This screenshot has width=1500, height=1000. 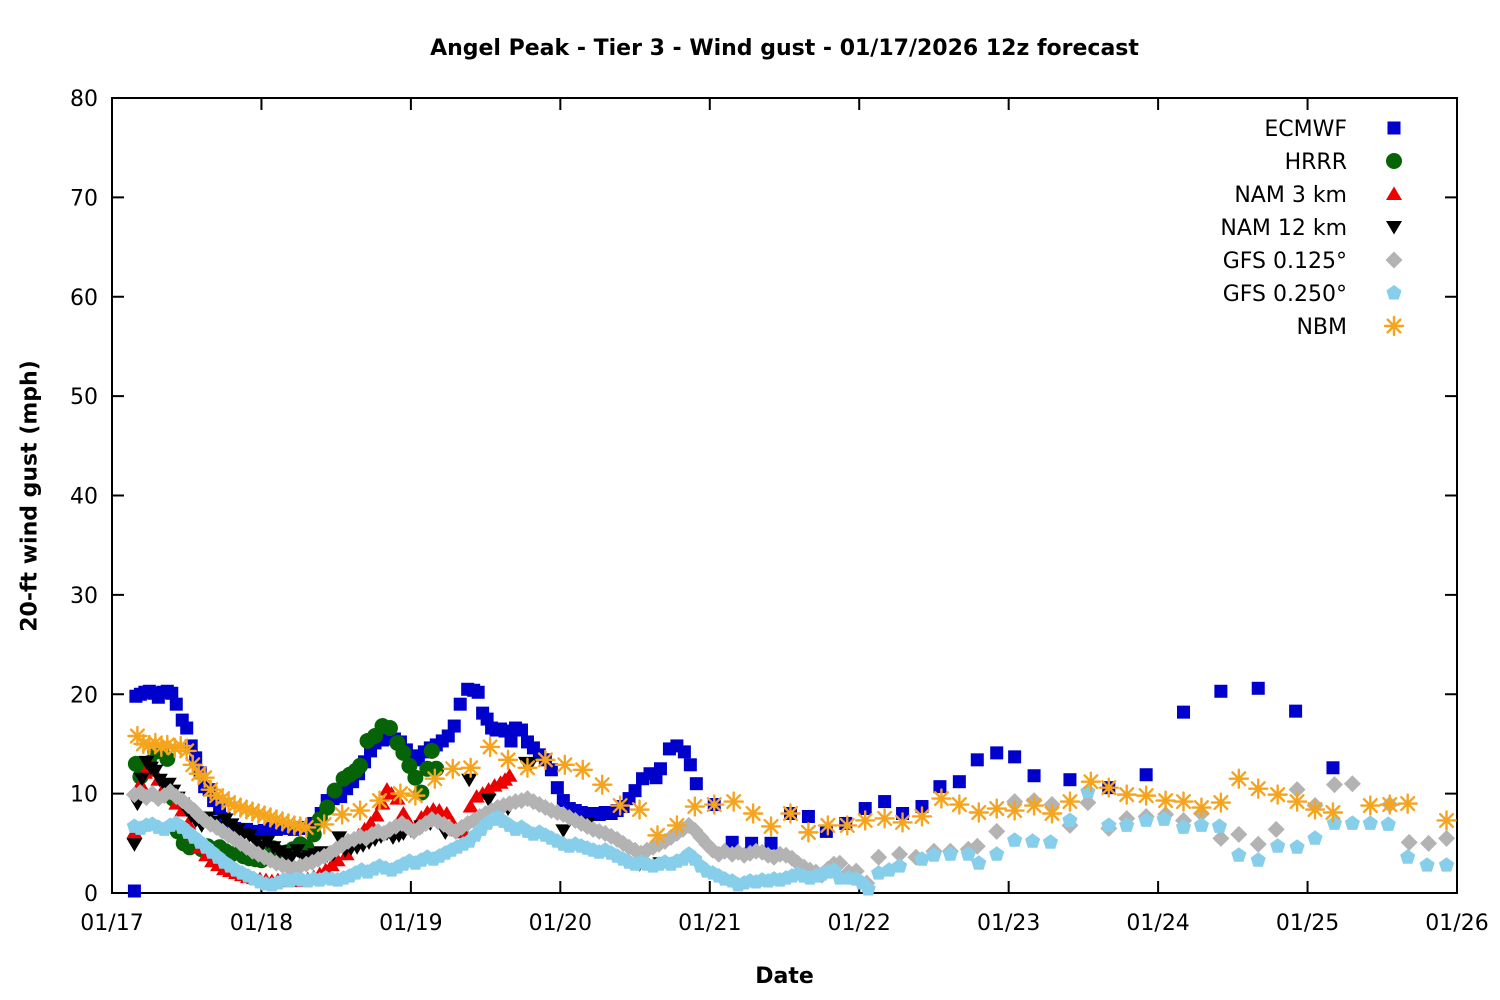 What do you see at coordinates (84, 795) in the screenshot?
I see `y-tick-label: 10` at bounding box center [84, 795].